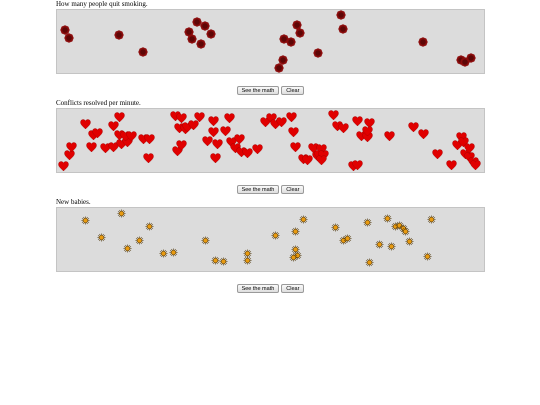  I want to click on canvas-quit-smoking, so click(270, 41).